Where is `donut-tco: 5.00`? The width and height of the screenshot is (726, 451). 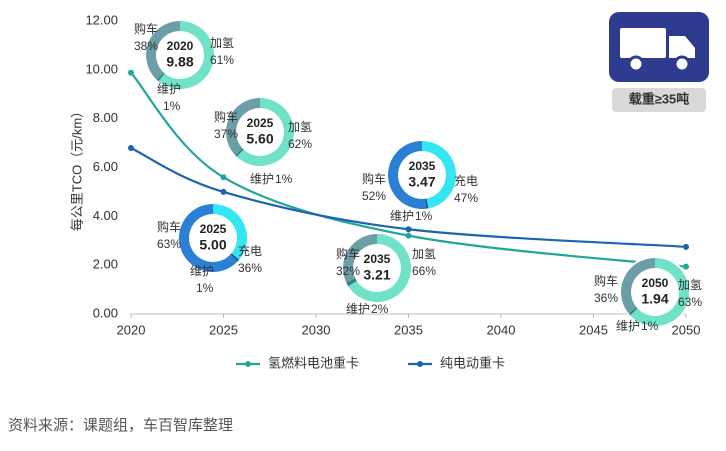
donut-tco: 5.00 is located at coordinates (212, 245).